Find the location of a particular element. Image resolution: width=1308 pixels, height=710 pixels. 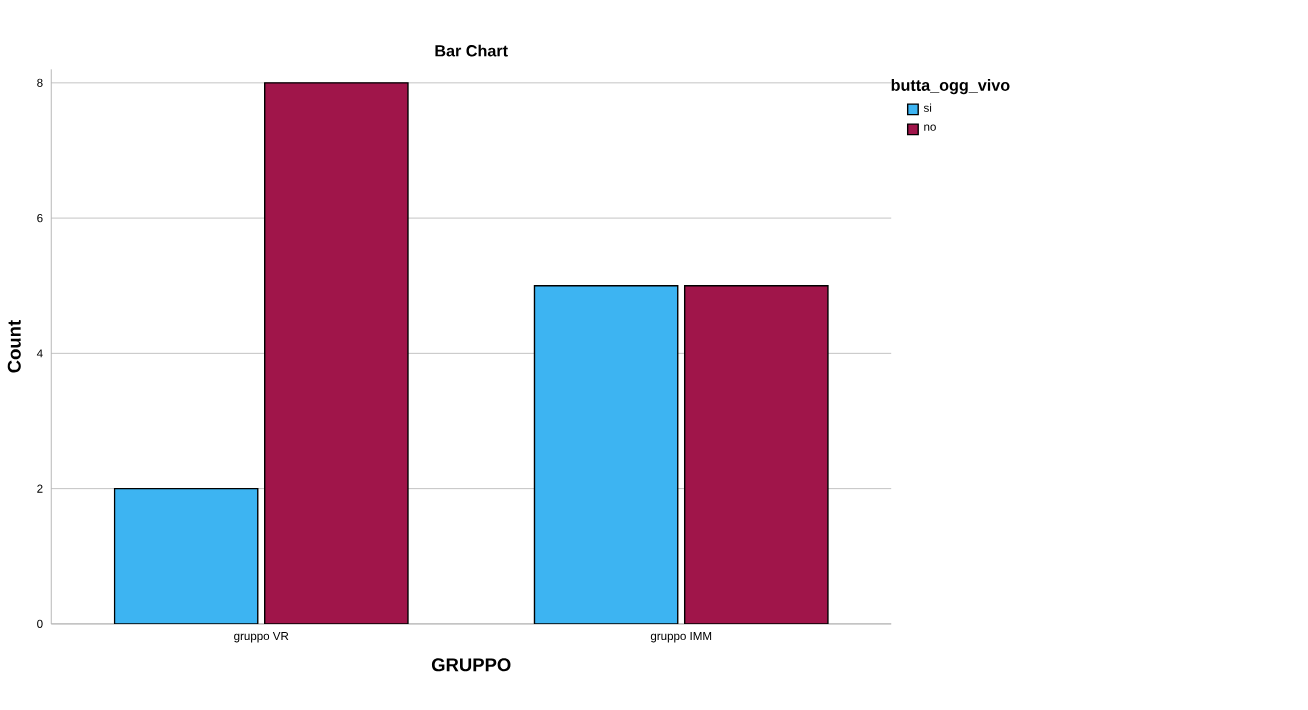

legend-title: butta_ogg_vivo is located at coordinates (950, 86).